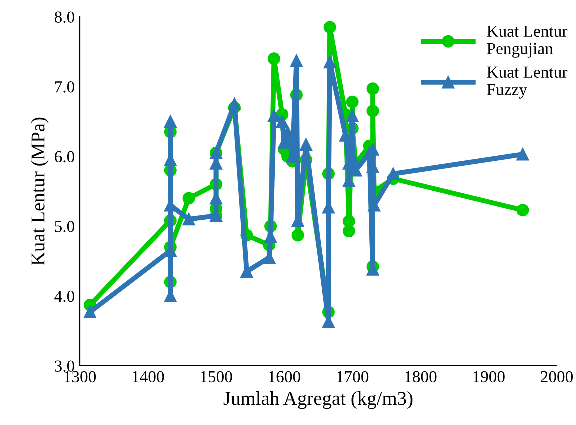  I want to click on y-tick-label: 4.0, so click(64, 296).